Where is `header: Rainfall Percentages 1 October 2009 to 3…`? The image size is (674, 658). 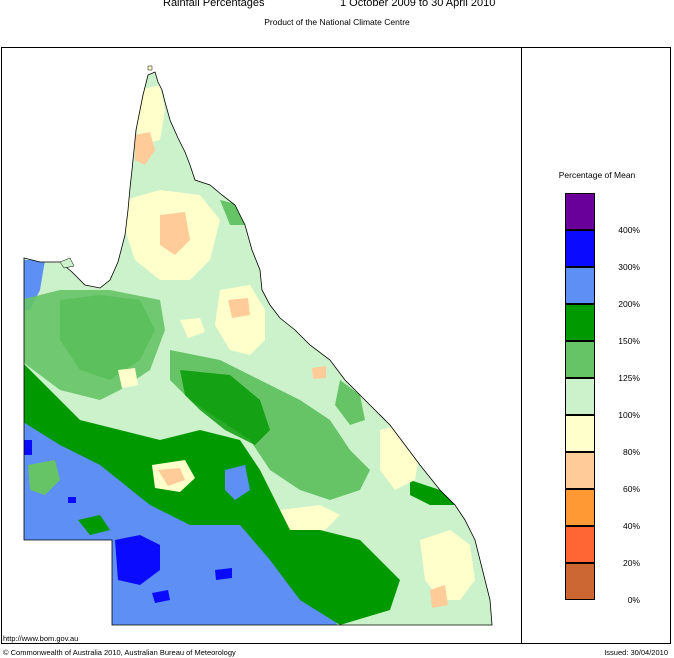
header: Rainfall Percentages 1 October 2009 to 3… is located at coordinates (337, 6).